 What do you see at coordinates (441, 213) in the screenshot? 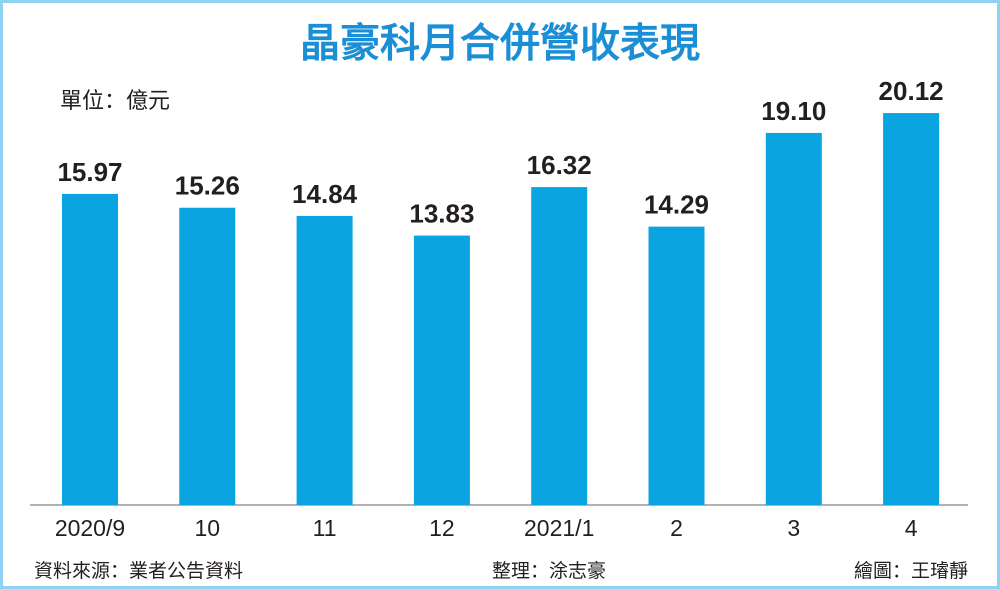
I see `value-label: 13.83` at bounding box center [441, 213].